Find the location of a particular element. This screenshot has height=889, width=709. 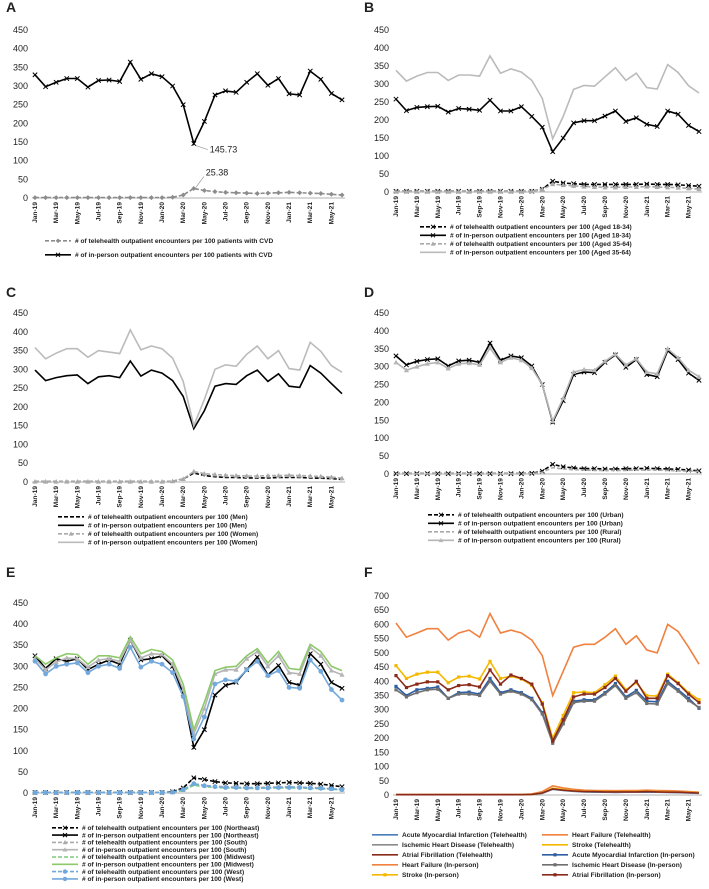

x-tick-label: Nov-20 is located at coordinates (626, 207).